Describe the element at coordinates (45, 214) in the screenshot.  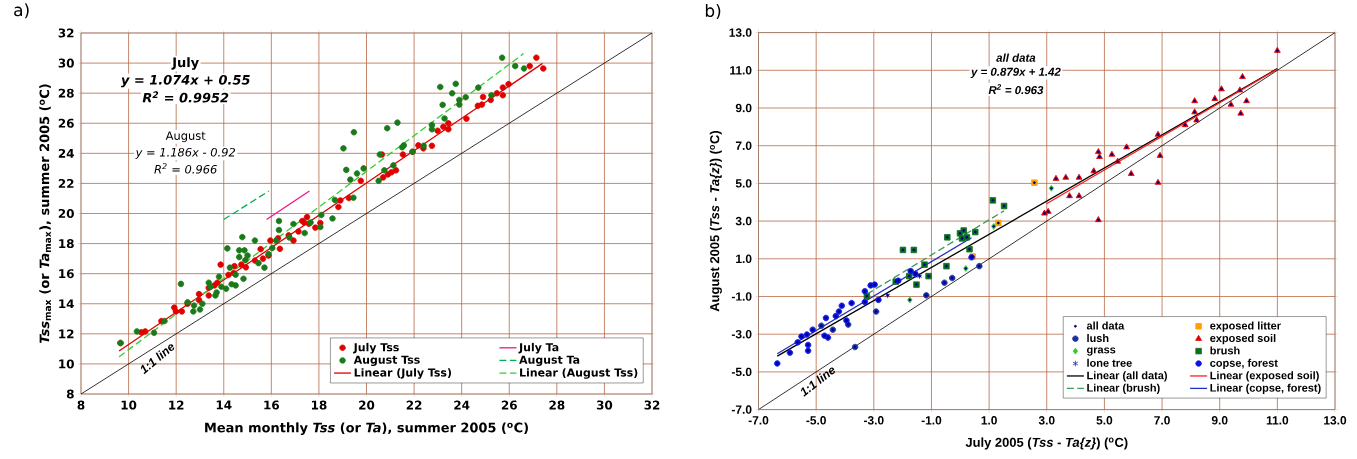
I see `y-axis-title: Tss$_{max}$ (or Ta$_{max}$), summer 2005 ($^{o}$C)` at that location.